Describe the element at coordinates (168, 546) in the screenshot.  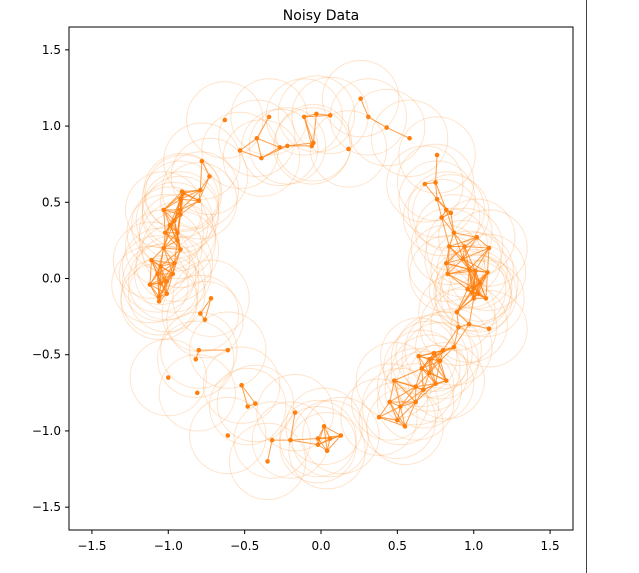
I see `x-tick-label: −1.0` at that location.